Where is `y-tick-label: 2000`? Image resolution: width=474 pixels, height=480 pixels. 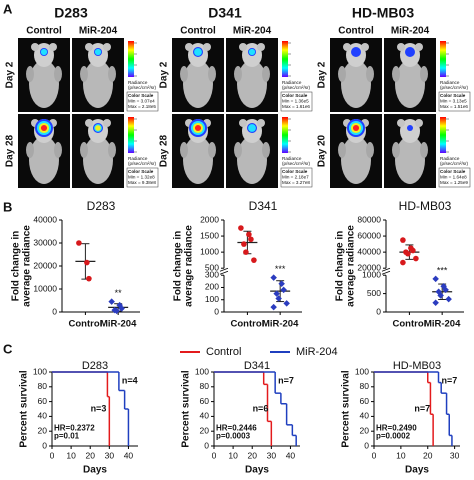
y-tick-label: 2000 is located at coordinates (209, 219).